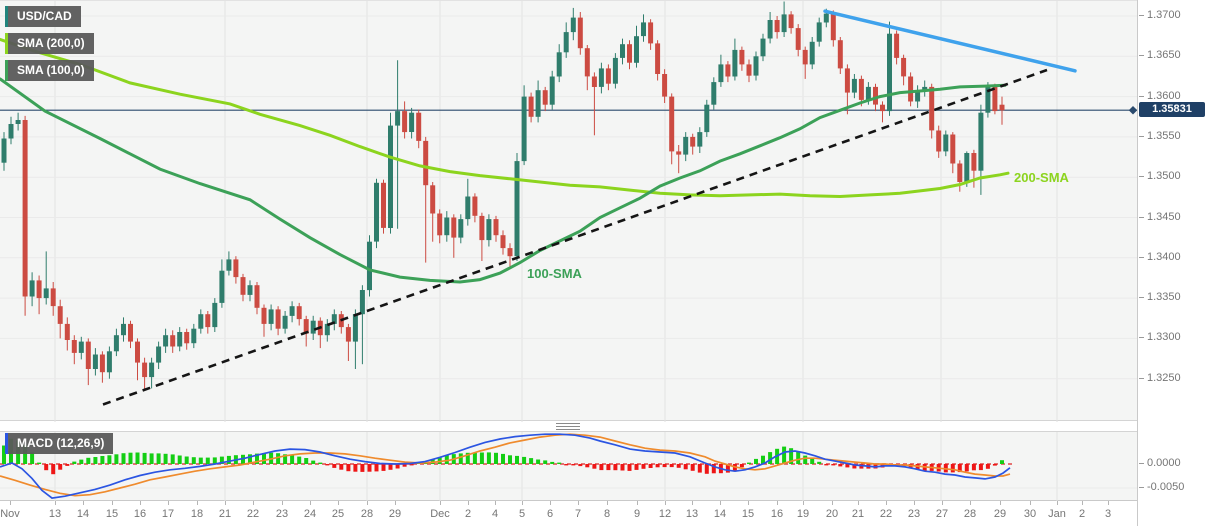  Describe the element at coordinates (568, 426) in the screenshot. I see `pane-resize-handle` at that location.